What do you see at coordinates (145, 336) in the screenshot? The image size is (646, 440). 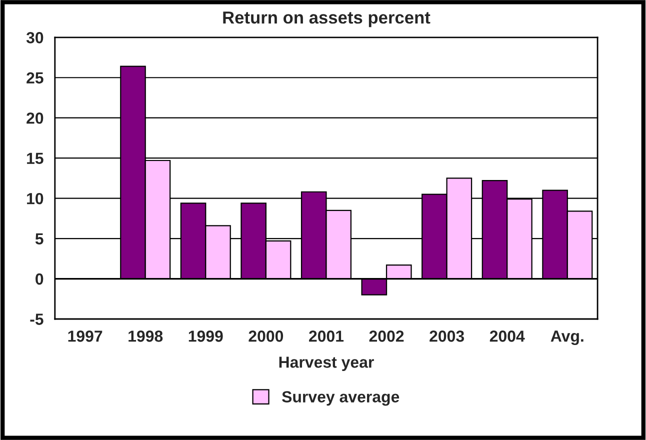 I see `x-tick-label: 1998` at bounding box center [145, 336].